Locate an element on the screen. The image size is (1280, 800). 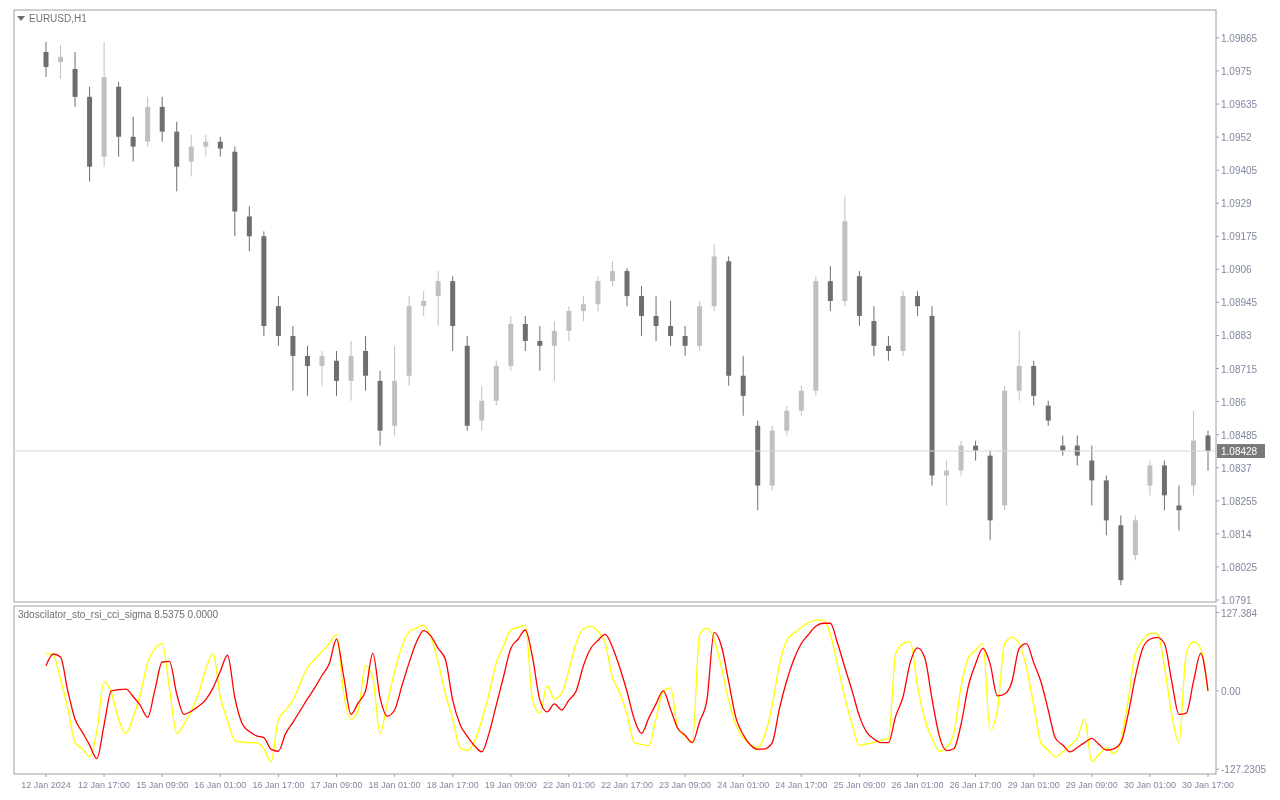
x-tick-label: 19 Jan 09:00 is located at coordinates (510, 785).